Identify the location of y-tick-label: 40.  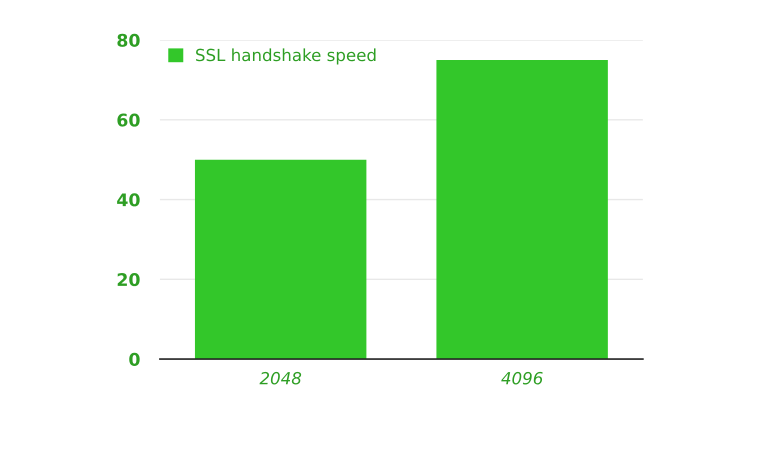
(128, 199).